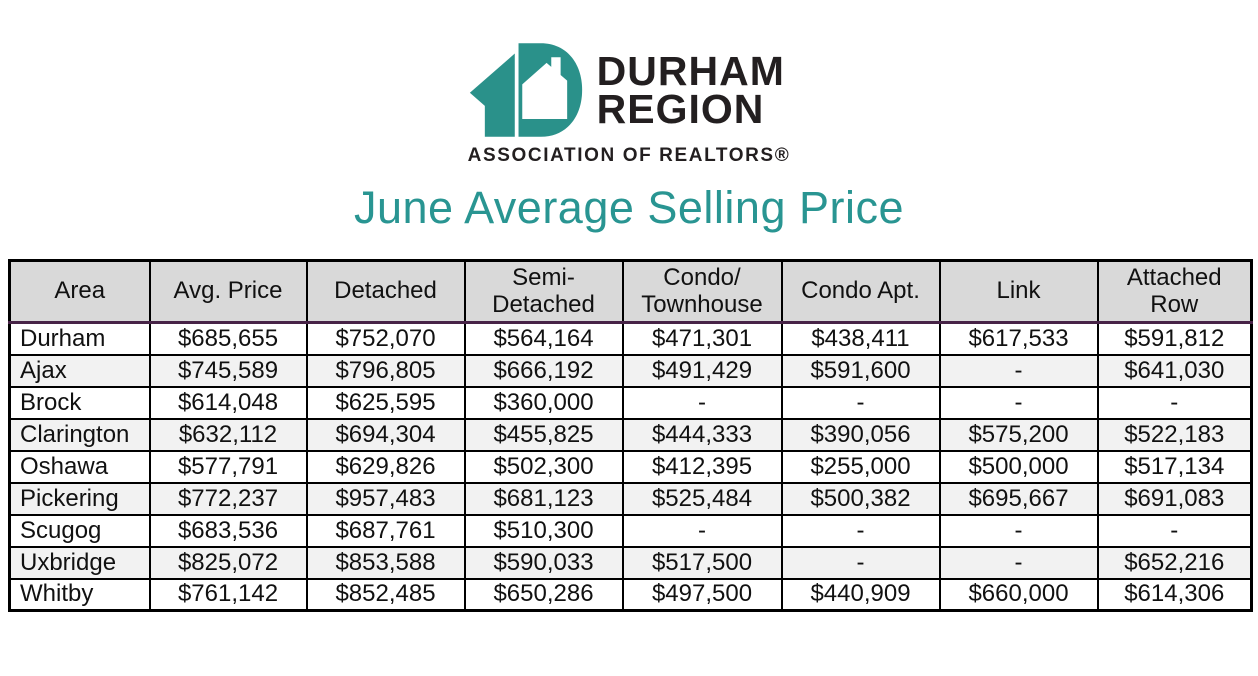 The height and width of the screenshot is (676, 1258). Describe the element at coordinates (680, 109) in the screenshot. I see `org-name-line2: REGION` at that location.